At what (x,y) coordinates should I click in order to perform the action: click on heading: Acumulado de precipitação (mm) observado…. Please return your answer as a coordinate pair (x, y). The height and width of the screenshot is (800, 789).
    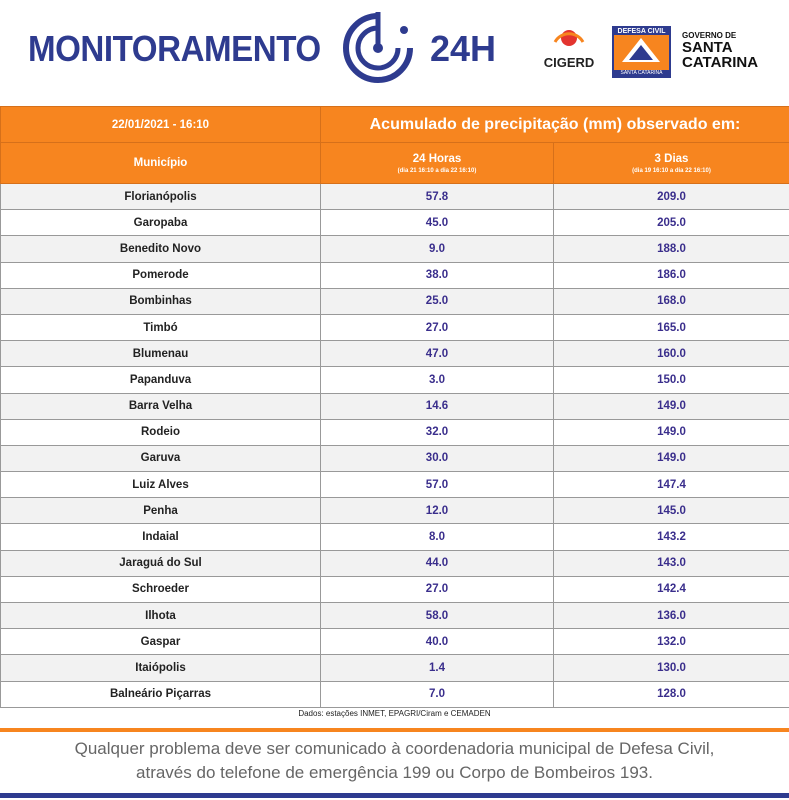
    Looking at the image, I should click on (554, 124).